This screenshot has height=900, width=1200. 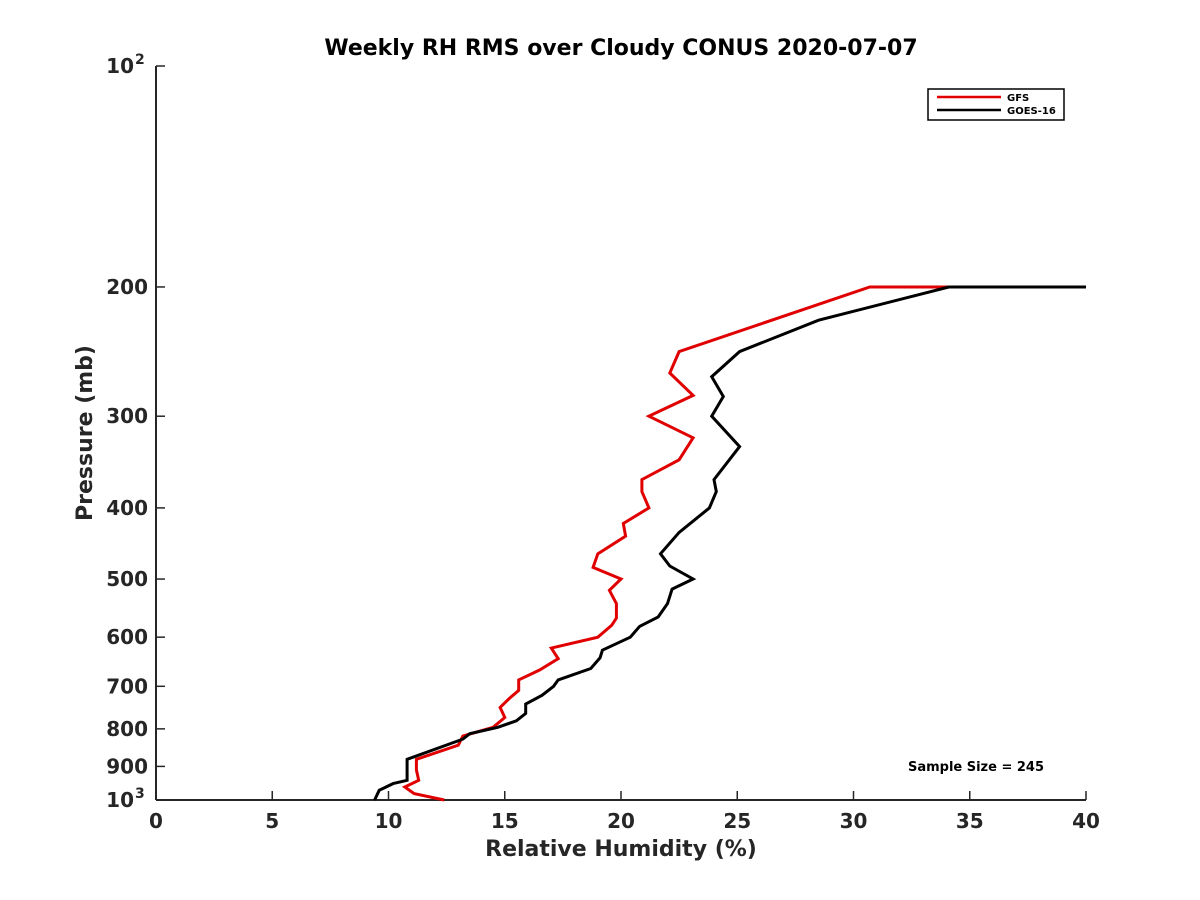 I want to click on y-tick-label: 700, so click(x=127, y=686).